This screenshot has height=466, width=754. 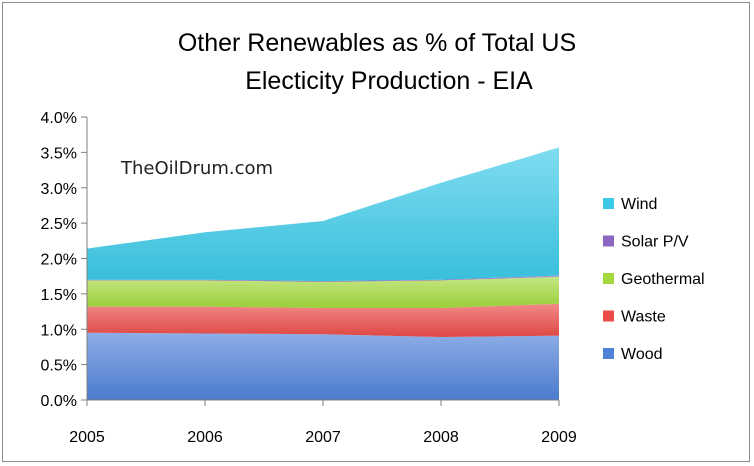 I want to click on y-tick-label: 3.0%, so click(x=59, y=189).